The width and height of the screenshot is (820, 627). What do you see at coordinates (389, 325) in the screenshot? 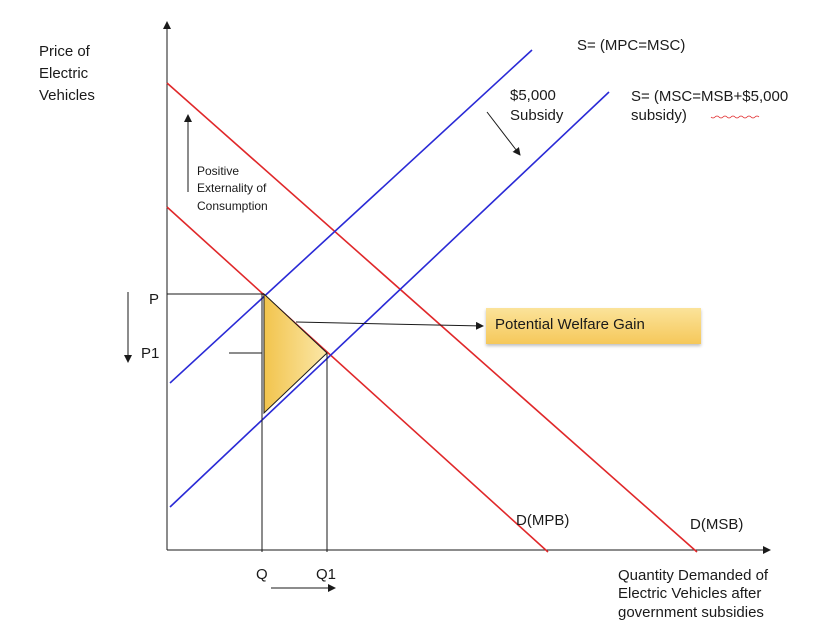
I see `welfare-gain-arrow` at bounding box center [389, 325].